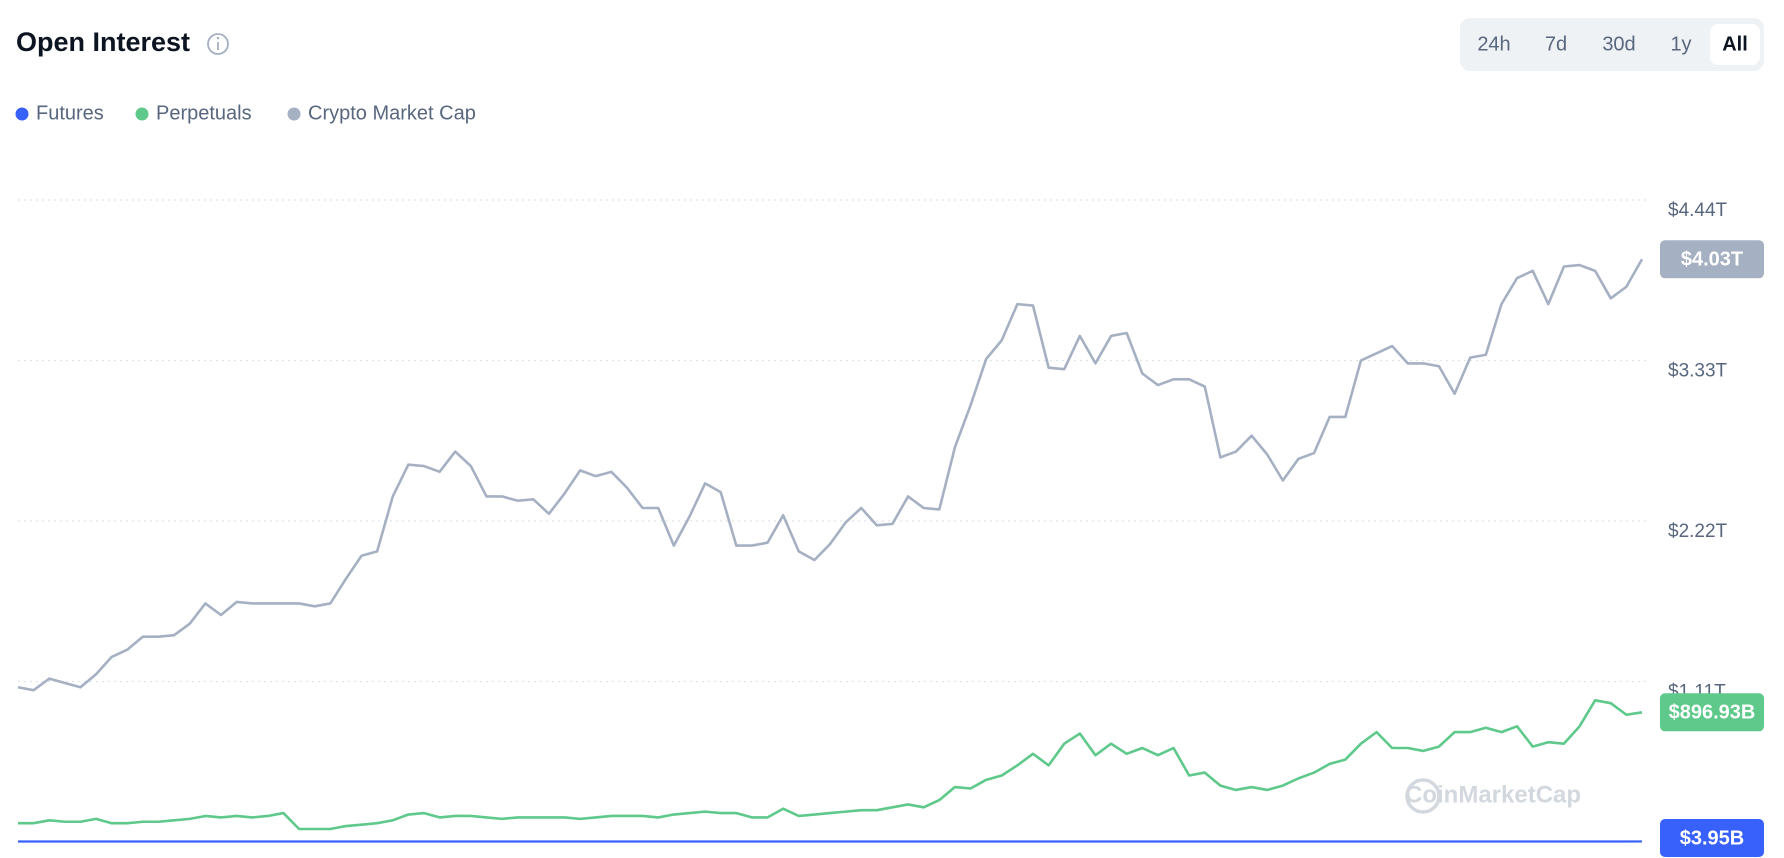 The width and height of the screenshot is (1784, 858). Describe the element at coordinates (392, 113) in the screenshot. I see `legend-label: Crypto Market Cap` at that location.